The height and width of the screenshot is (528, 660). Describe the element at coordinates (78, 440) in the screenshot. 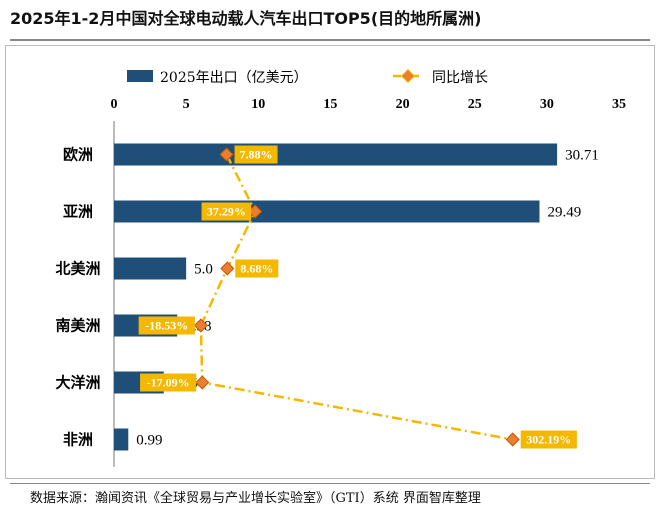

I see `category-label: 非洲` at that location.